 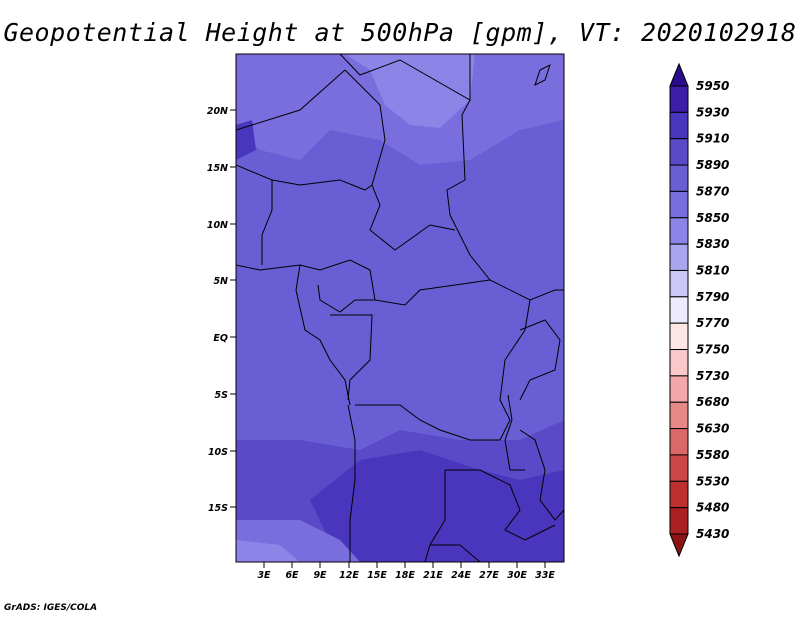 What do you see at coordinates (461, 575) in the screenshot?
I see `lon-label: 24E` at bounding box center [461, 575].